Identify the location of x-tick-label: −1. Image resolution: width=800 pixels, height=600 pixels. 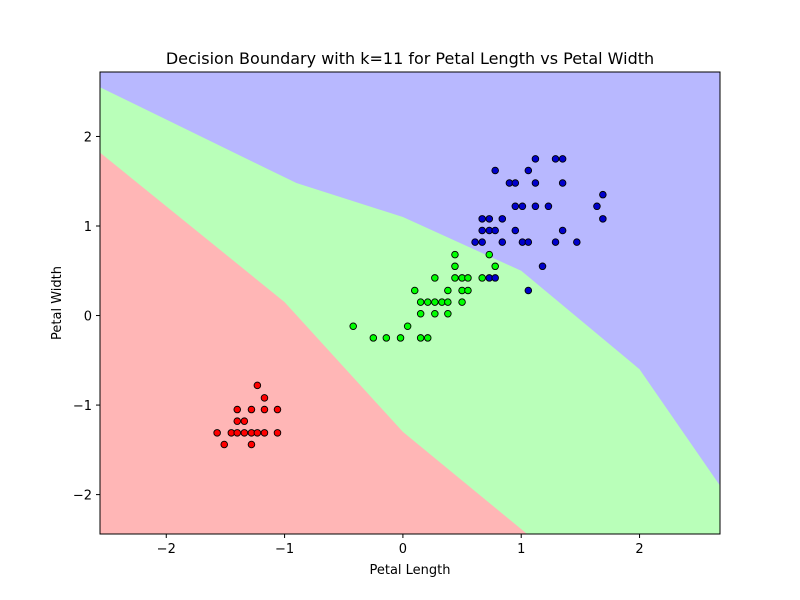
(284, 549).